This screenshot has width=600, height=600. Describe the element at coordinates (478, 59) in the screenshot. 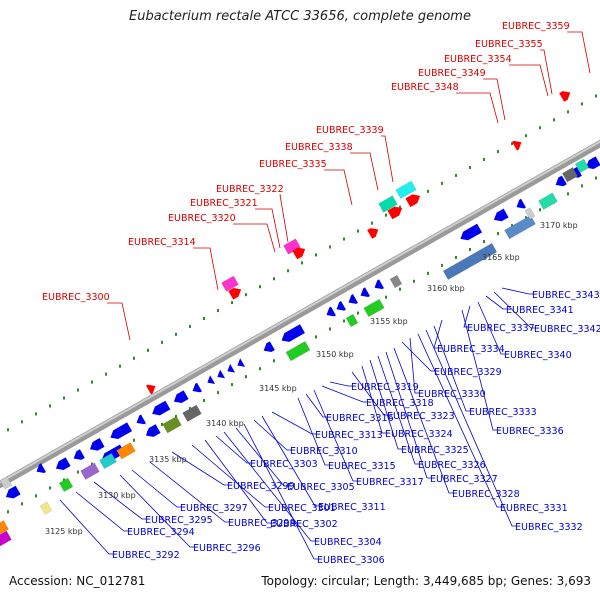

I see `gene-label-top: EUBREC_3354` at that location.